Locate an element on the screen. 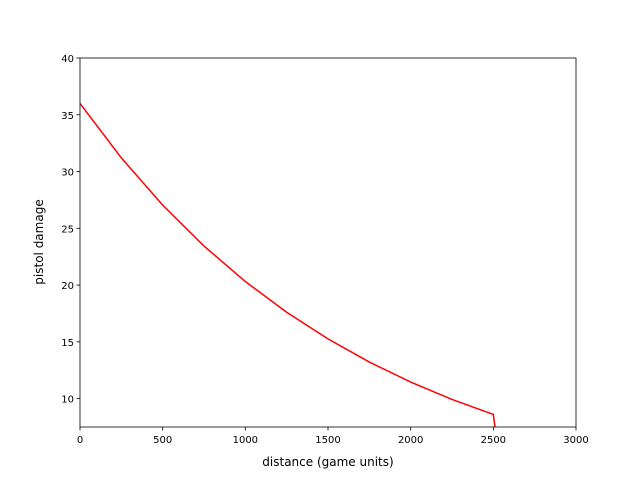 This screenshot has width=640, height=480. x-tick-label: 2500 is located at coordinates (493, 440).